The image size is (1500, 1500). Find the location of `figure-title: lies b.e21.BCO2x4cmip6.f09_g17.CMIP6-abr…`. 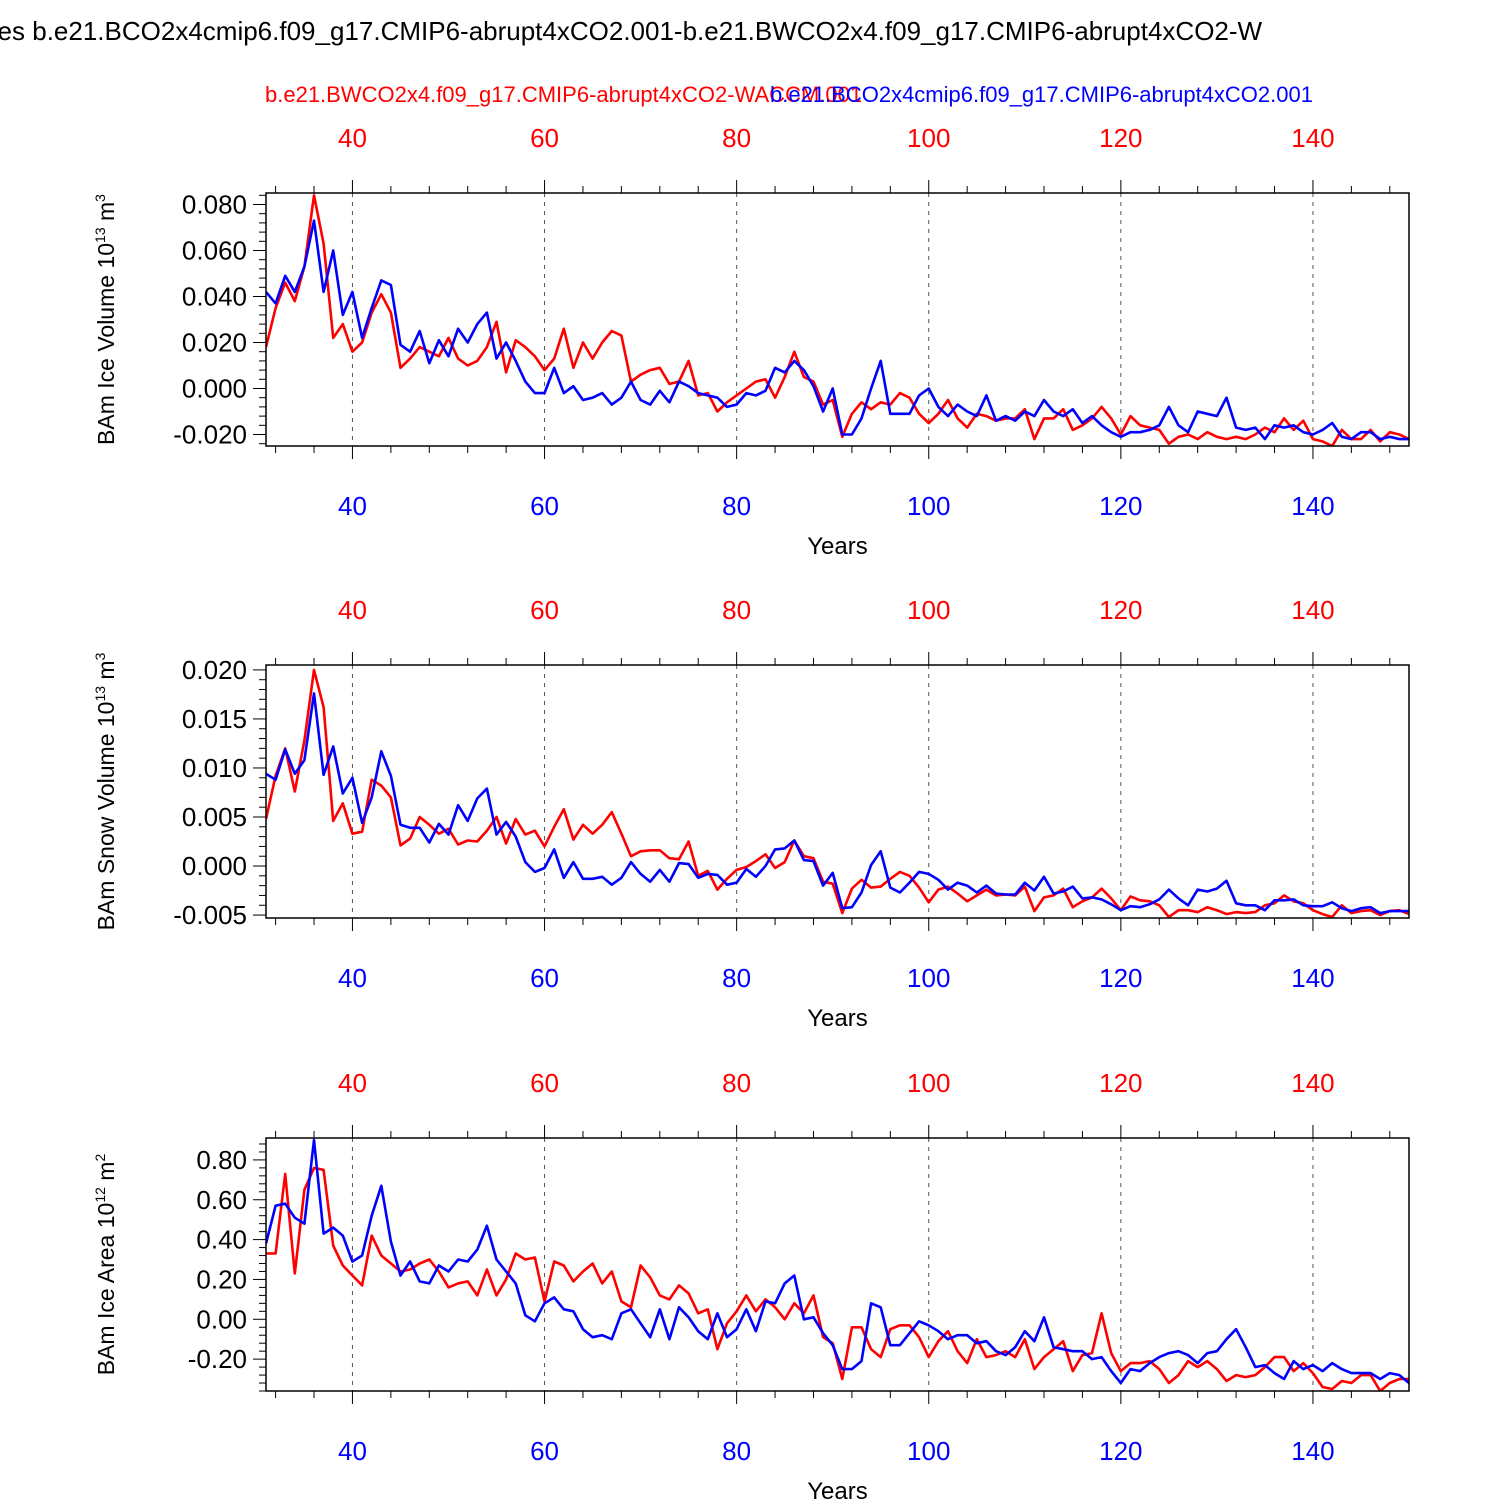

figure-title: lies b.e21.BCO2x4cmip6.f09_g17.CMIP6-abr… is located at coordinates (631, 31).